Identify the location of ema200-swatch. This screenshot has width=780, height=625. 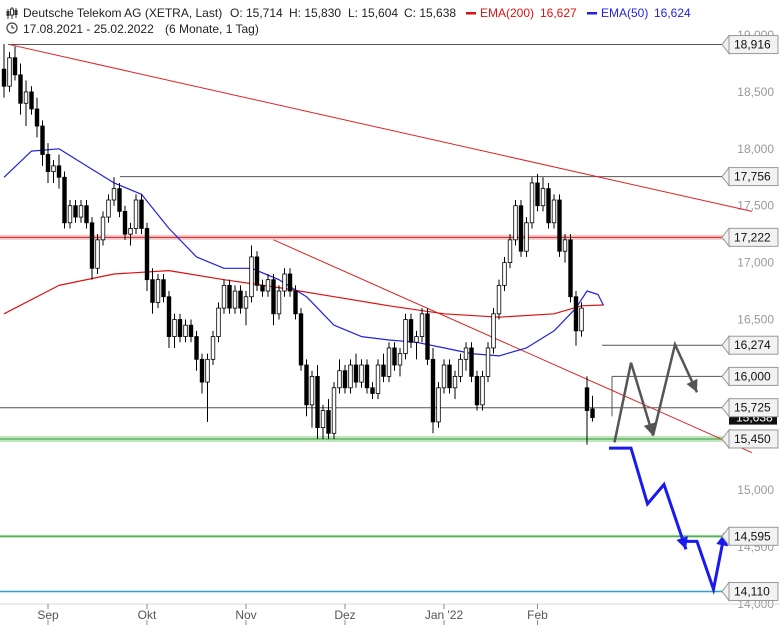
(471, 13).